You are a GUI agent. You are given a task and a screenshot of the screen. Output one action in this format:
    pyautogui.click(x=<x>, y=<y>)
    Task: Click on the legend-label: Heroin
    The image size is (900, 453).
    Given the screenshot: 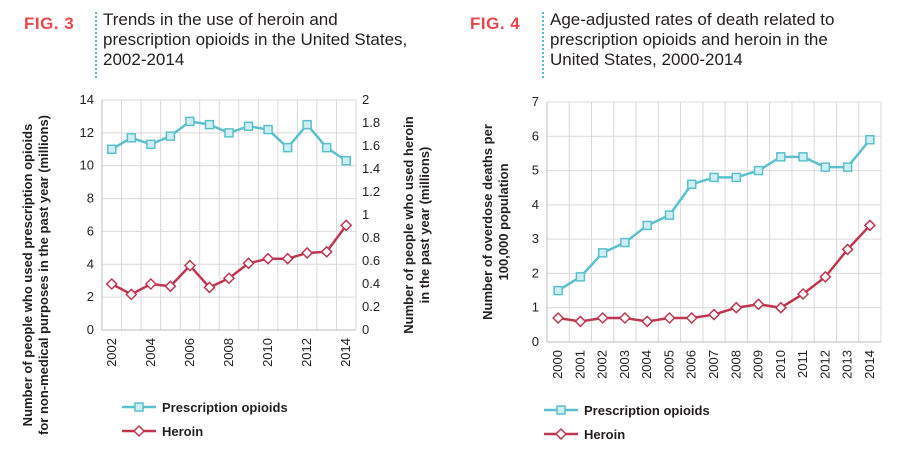 What is the action you would take?
    pyautogui.click(x=604, y=434)
    